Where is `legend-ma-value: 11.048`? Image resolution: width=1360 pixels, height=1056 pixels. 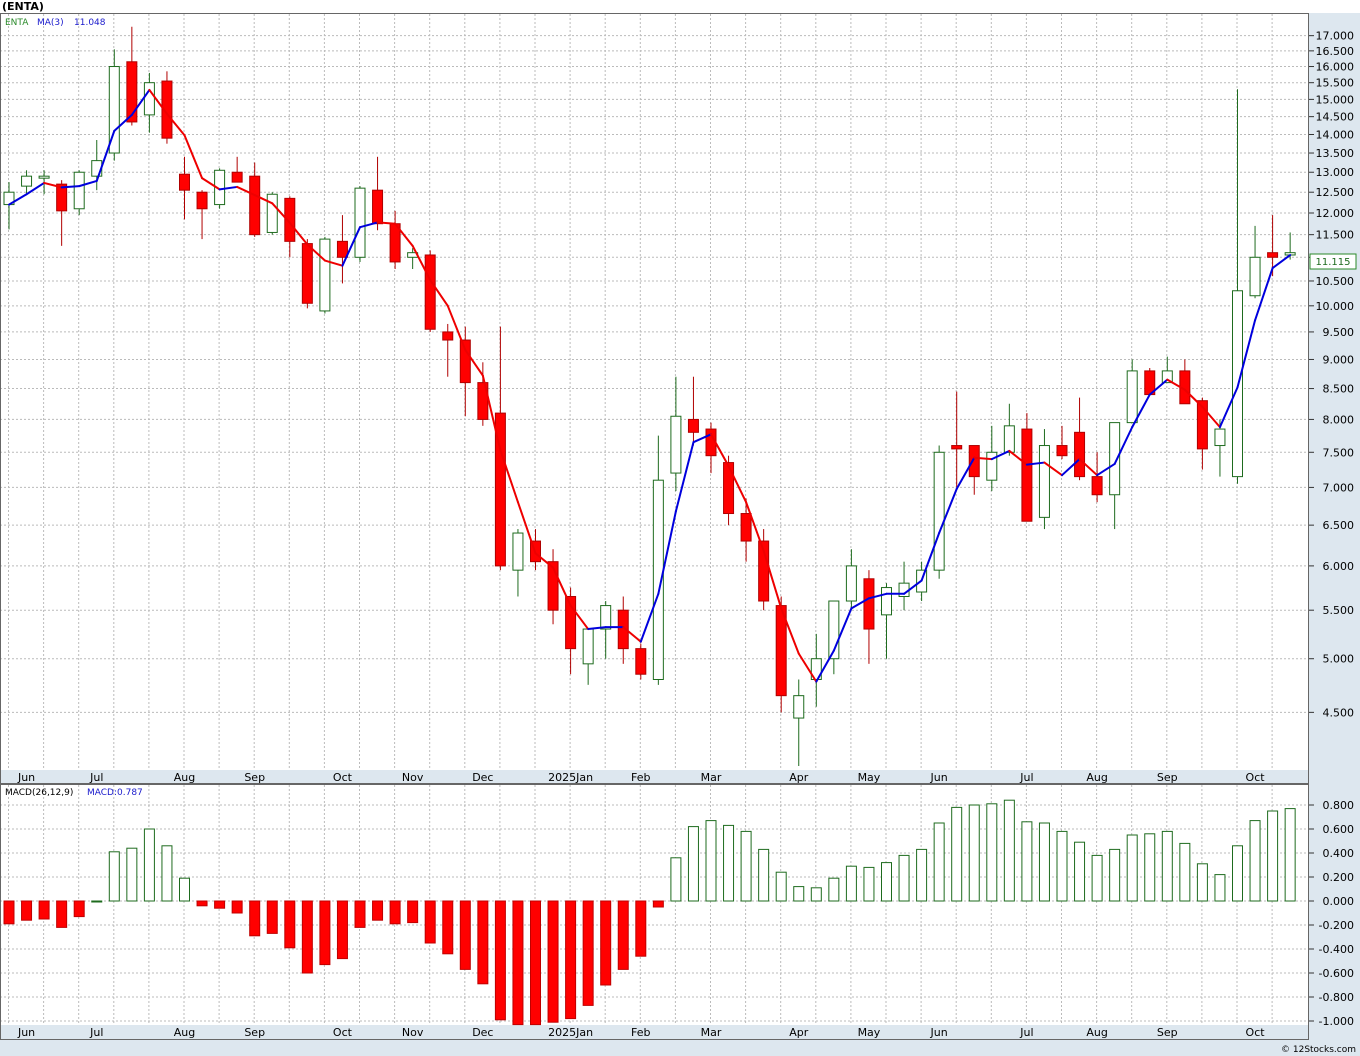
legend-ma-value: 11.048 is located at coordinates (90, 23).